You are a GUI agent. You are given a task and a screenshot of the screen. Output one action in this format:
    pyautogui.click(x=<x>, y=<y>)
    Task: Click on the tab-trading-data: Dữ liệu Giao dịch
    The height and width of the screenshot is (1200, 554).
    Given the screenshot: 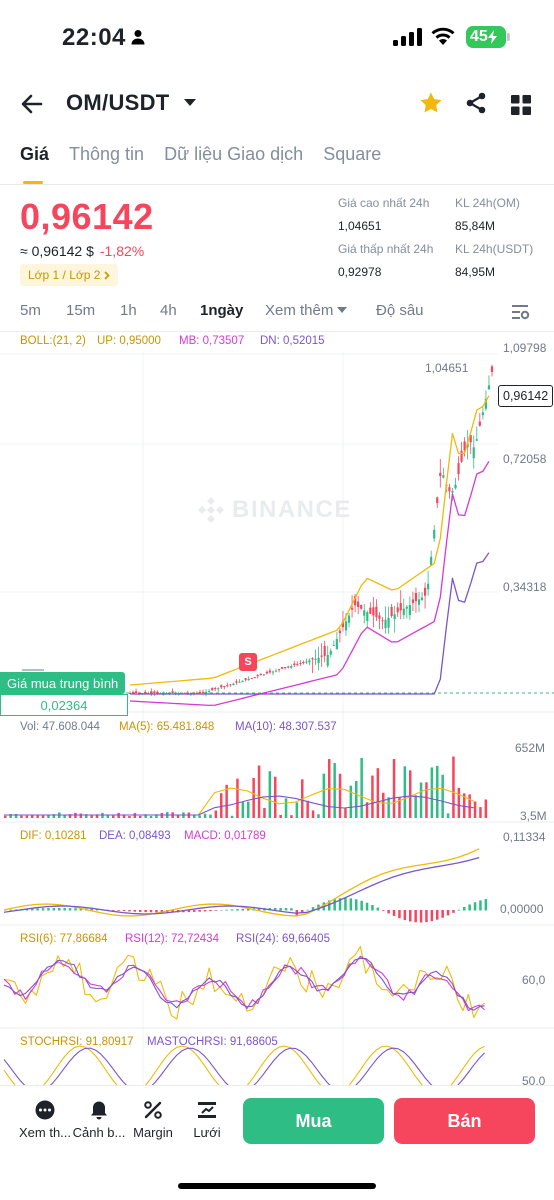 What is the action you would take?
    pyautogui.click(x=234, y=154)
    